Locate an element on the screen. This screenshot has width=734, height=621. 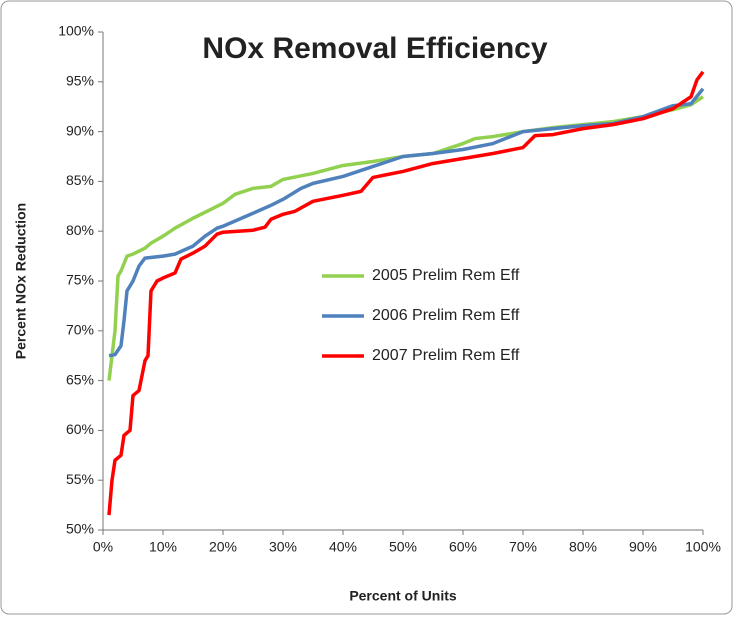
y-axis-title: Percent NOx Reduction is located at coordinates (21, 281).